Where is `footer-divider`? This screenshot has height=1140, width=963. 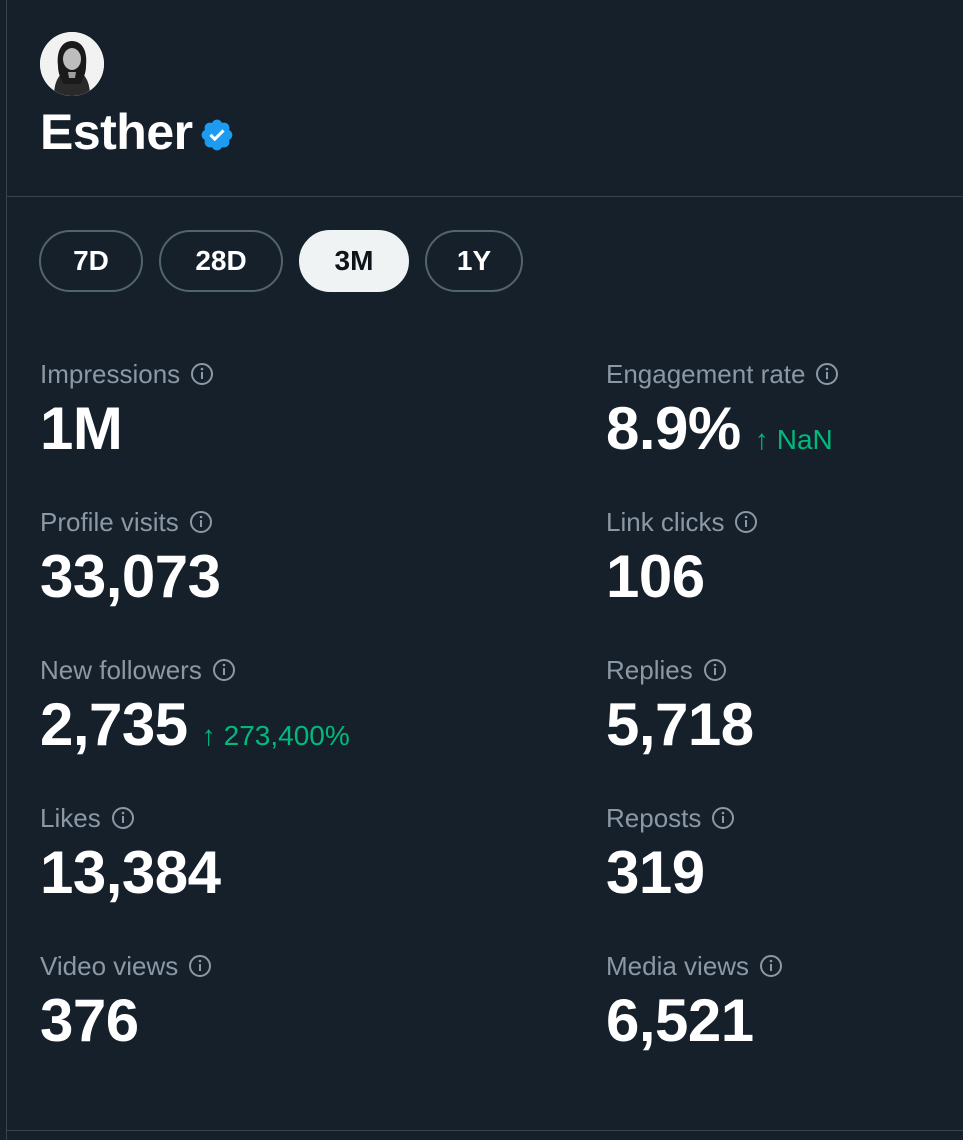
footer-divider is located at coordinates (485, 1130).